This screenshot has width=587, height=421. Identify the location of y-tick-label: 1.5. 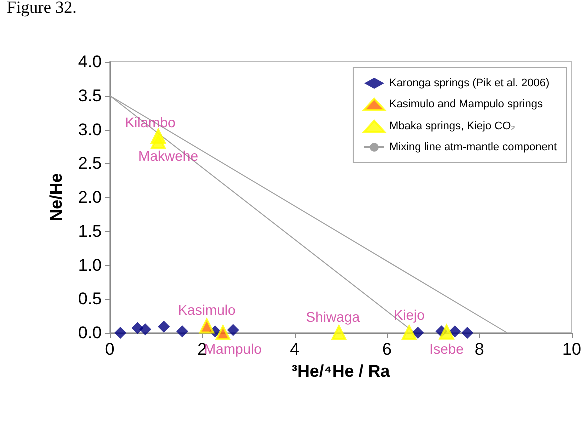
(90, 231).